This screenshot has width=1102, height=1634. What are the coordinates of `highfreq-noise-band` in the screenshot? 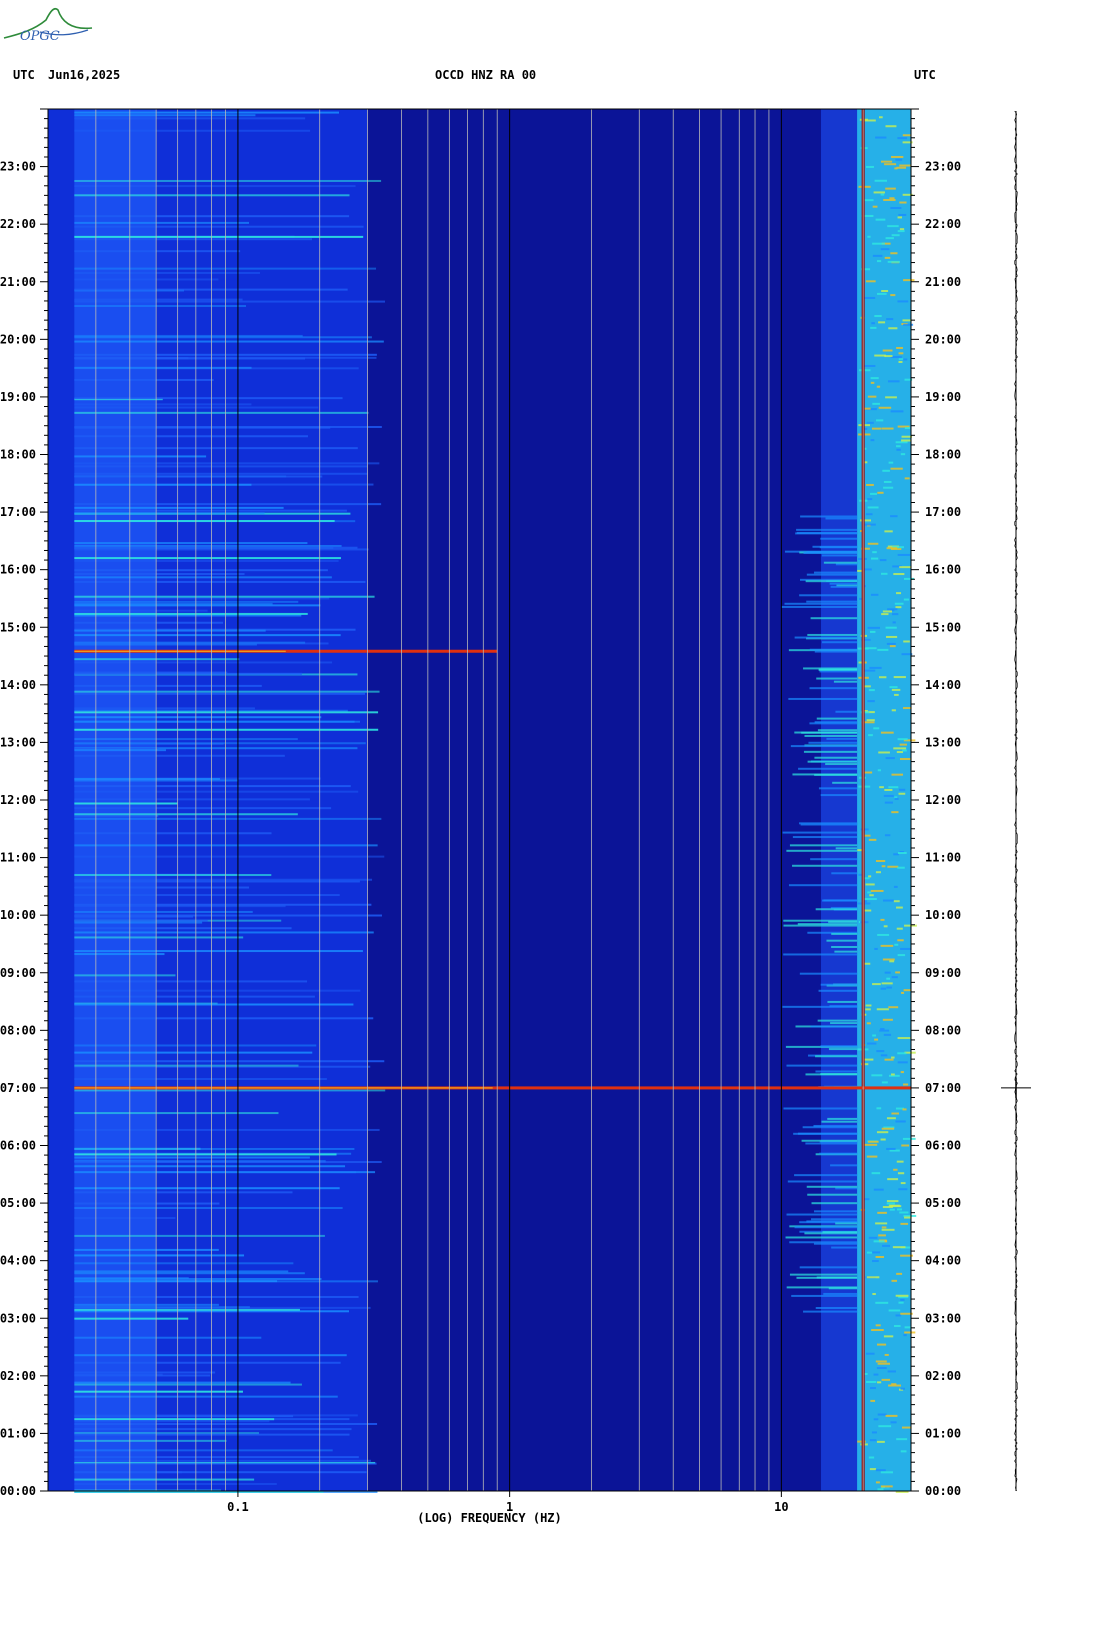 It's located at (884, 800).